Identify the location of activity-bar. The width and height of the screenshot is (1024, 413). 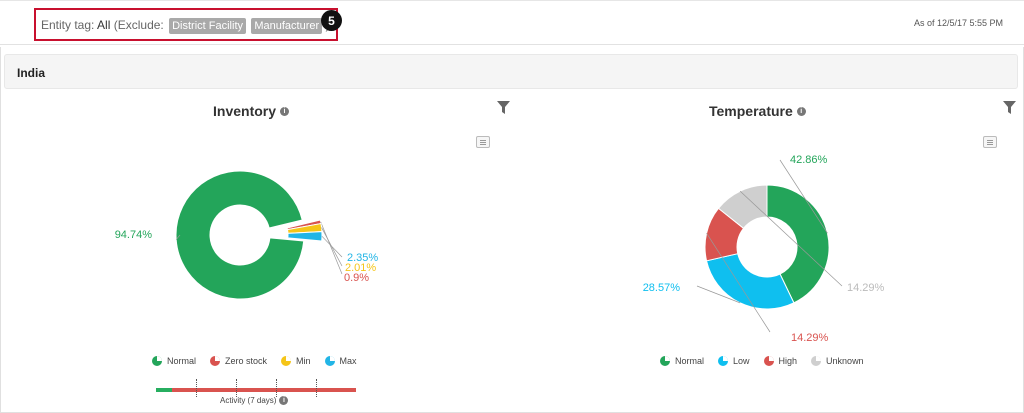
(256, 390).